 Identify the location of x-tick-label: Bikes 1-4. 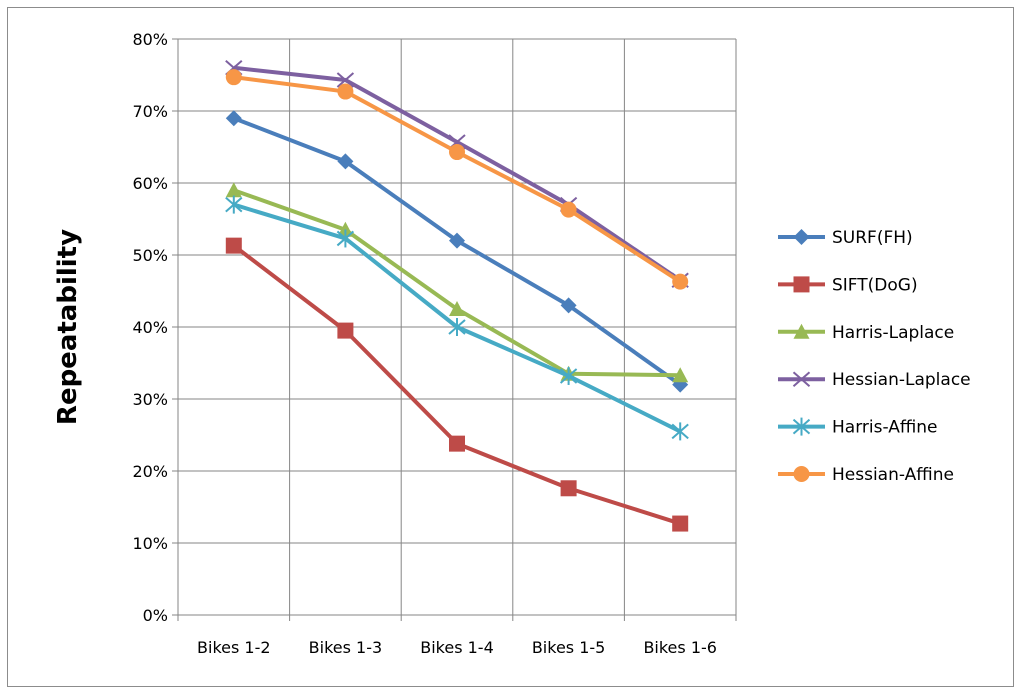
(457, 647).